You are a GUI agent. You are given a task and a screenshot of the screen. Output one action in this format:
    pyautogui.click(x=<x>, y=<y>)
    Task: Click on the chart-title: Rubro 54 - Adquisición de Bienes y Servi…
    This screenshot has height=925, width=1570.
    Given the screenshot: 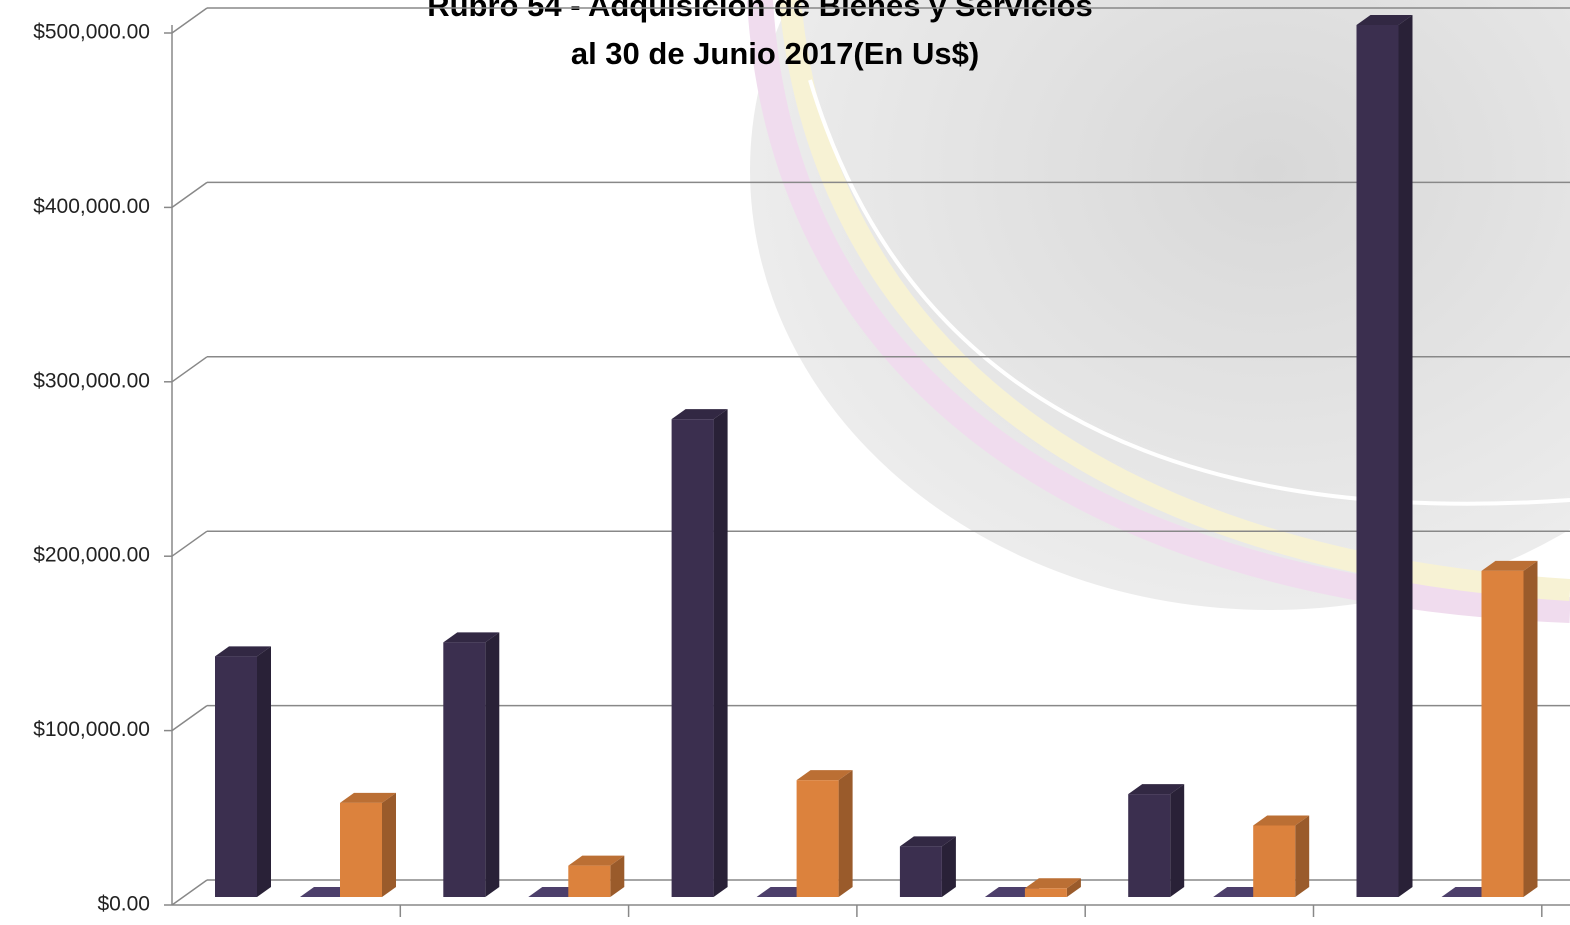 What is the action you would take?
    pyautogui.click(x=760, y=11)
    